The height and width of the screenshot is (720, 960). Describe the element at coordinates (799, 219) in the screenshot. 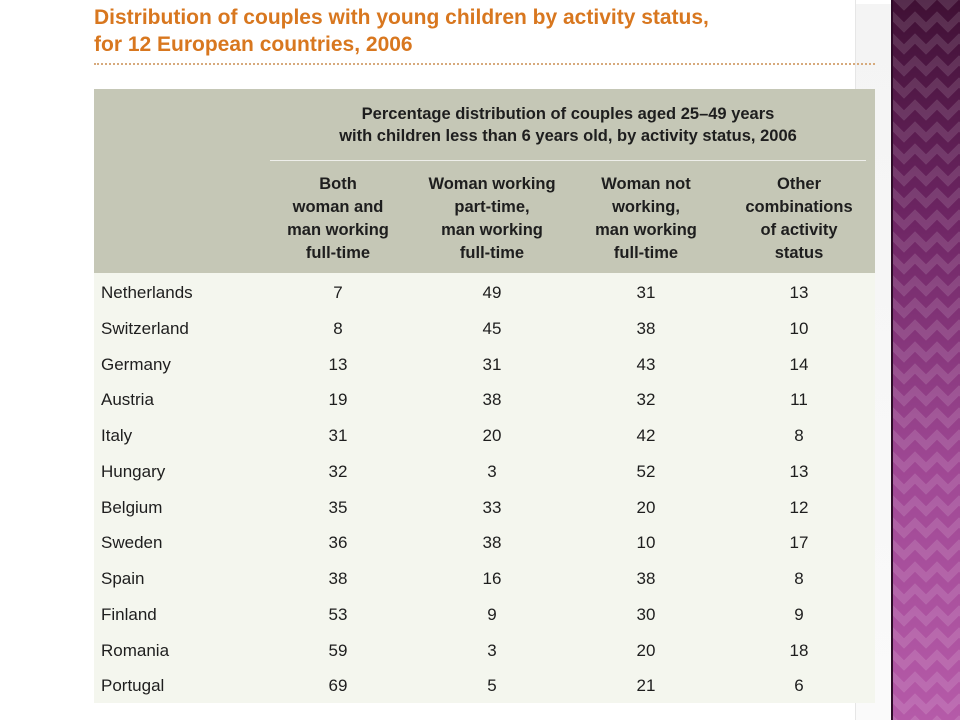

I see `column-header-other-combinations: Other combinations of activity status` at that location.